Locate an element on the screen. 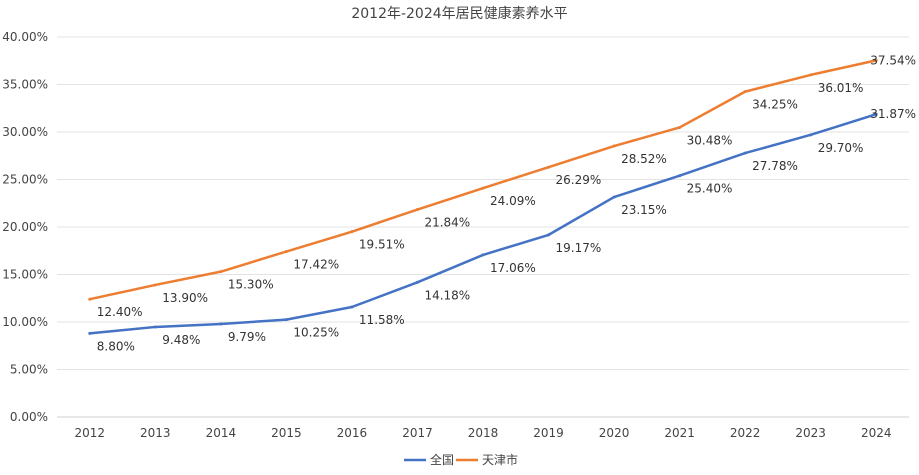  data-label: 17.06% is located at coordinates (513, 268).